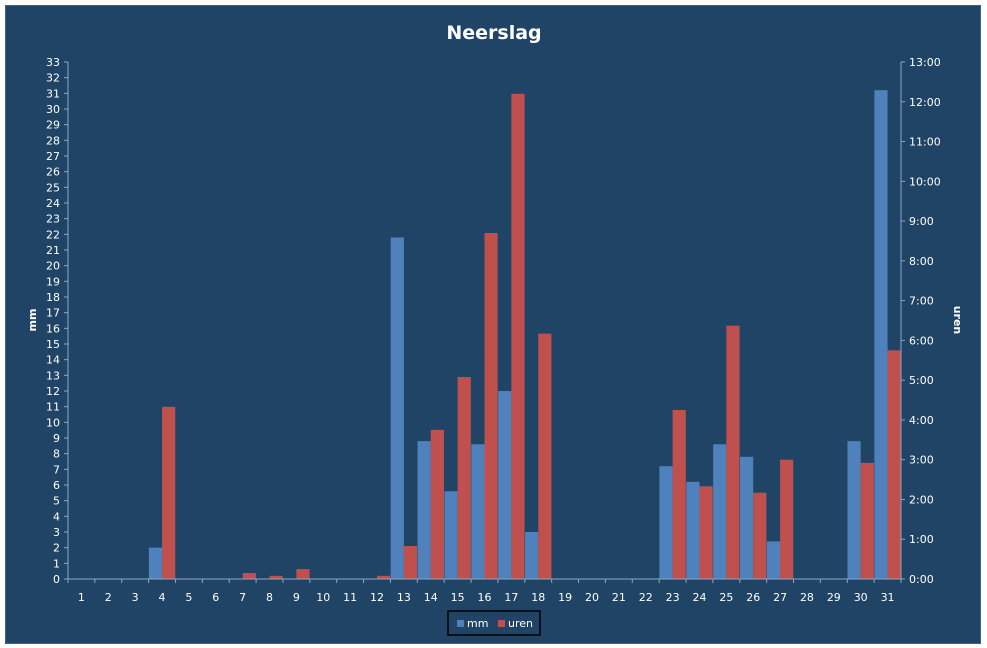  I want to click on y-tick-label: 25, so click(53, 187).